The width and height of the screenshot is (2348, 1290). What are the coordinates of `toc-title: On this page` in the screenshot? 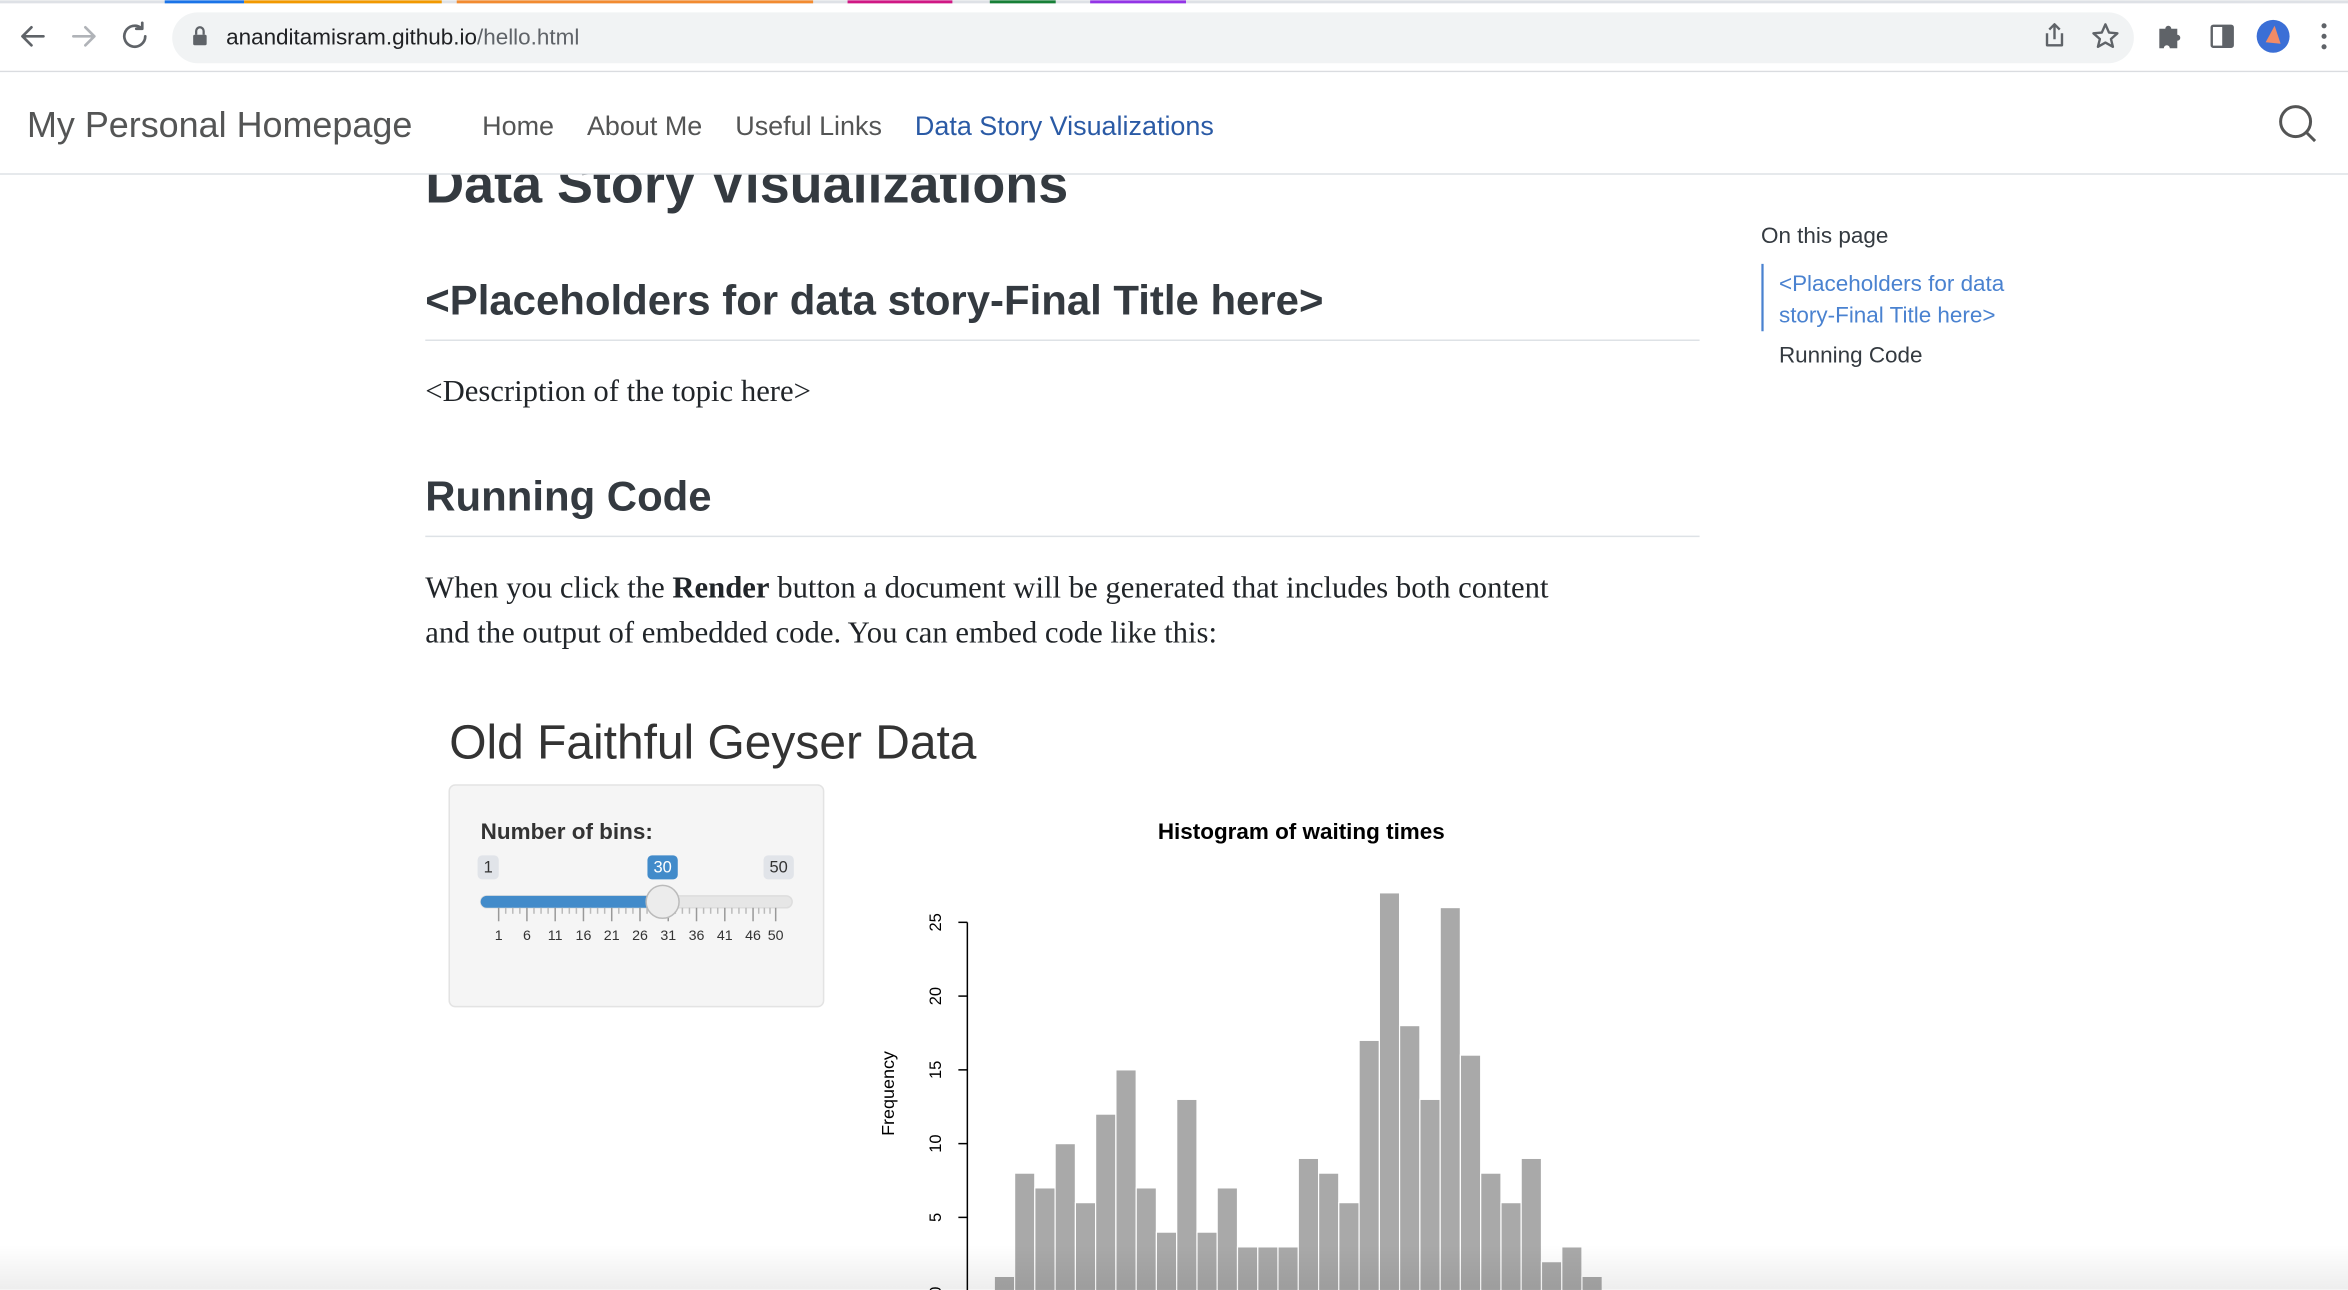 It's located at (1824, 235).